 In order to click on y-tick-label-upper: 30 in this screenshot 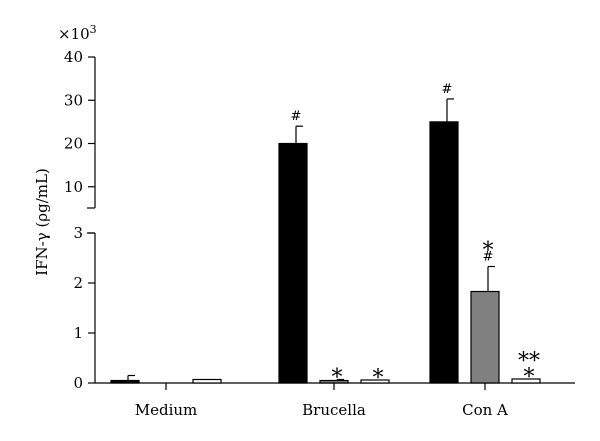, I will do `click(73, 100)`.